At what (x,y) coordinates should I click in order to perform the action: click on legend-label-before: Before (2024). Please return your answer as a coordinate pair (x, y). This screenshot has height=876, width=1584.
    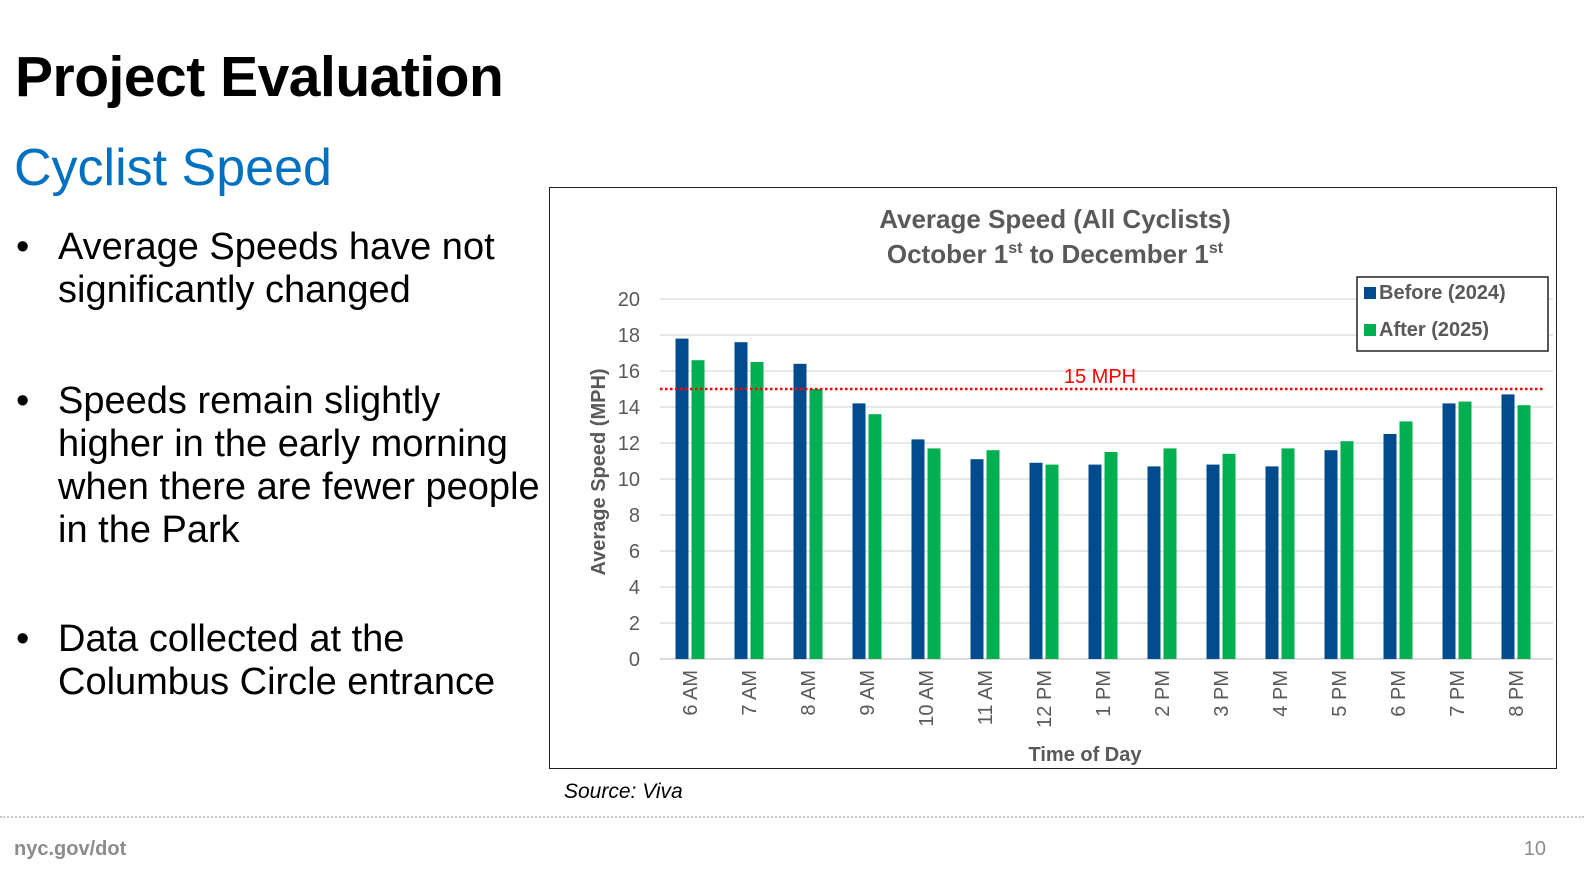
    Looking at the image, I should click on (1442, 293).